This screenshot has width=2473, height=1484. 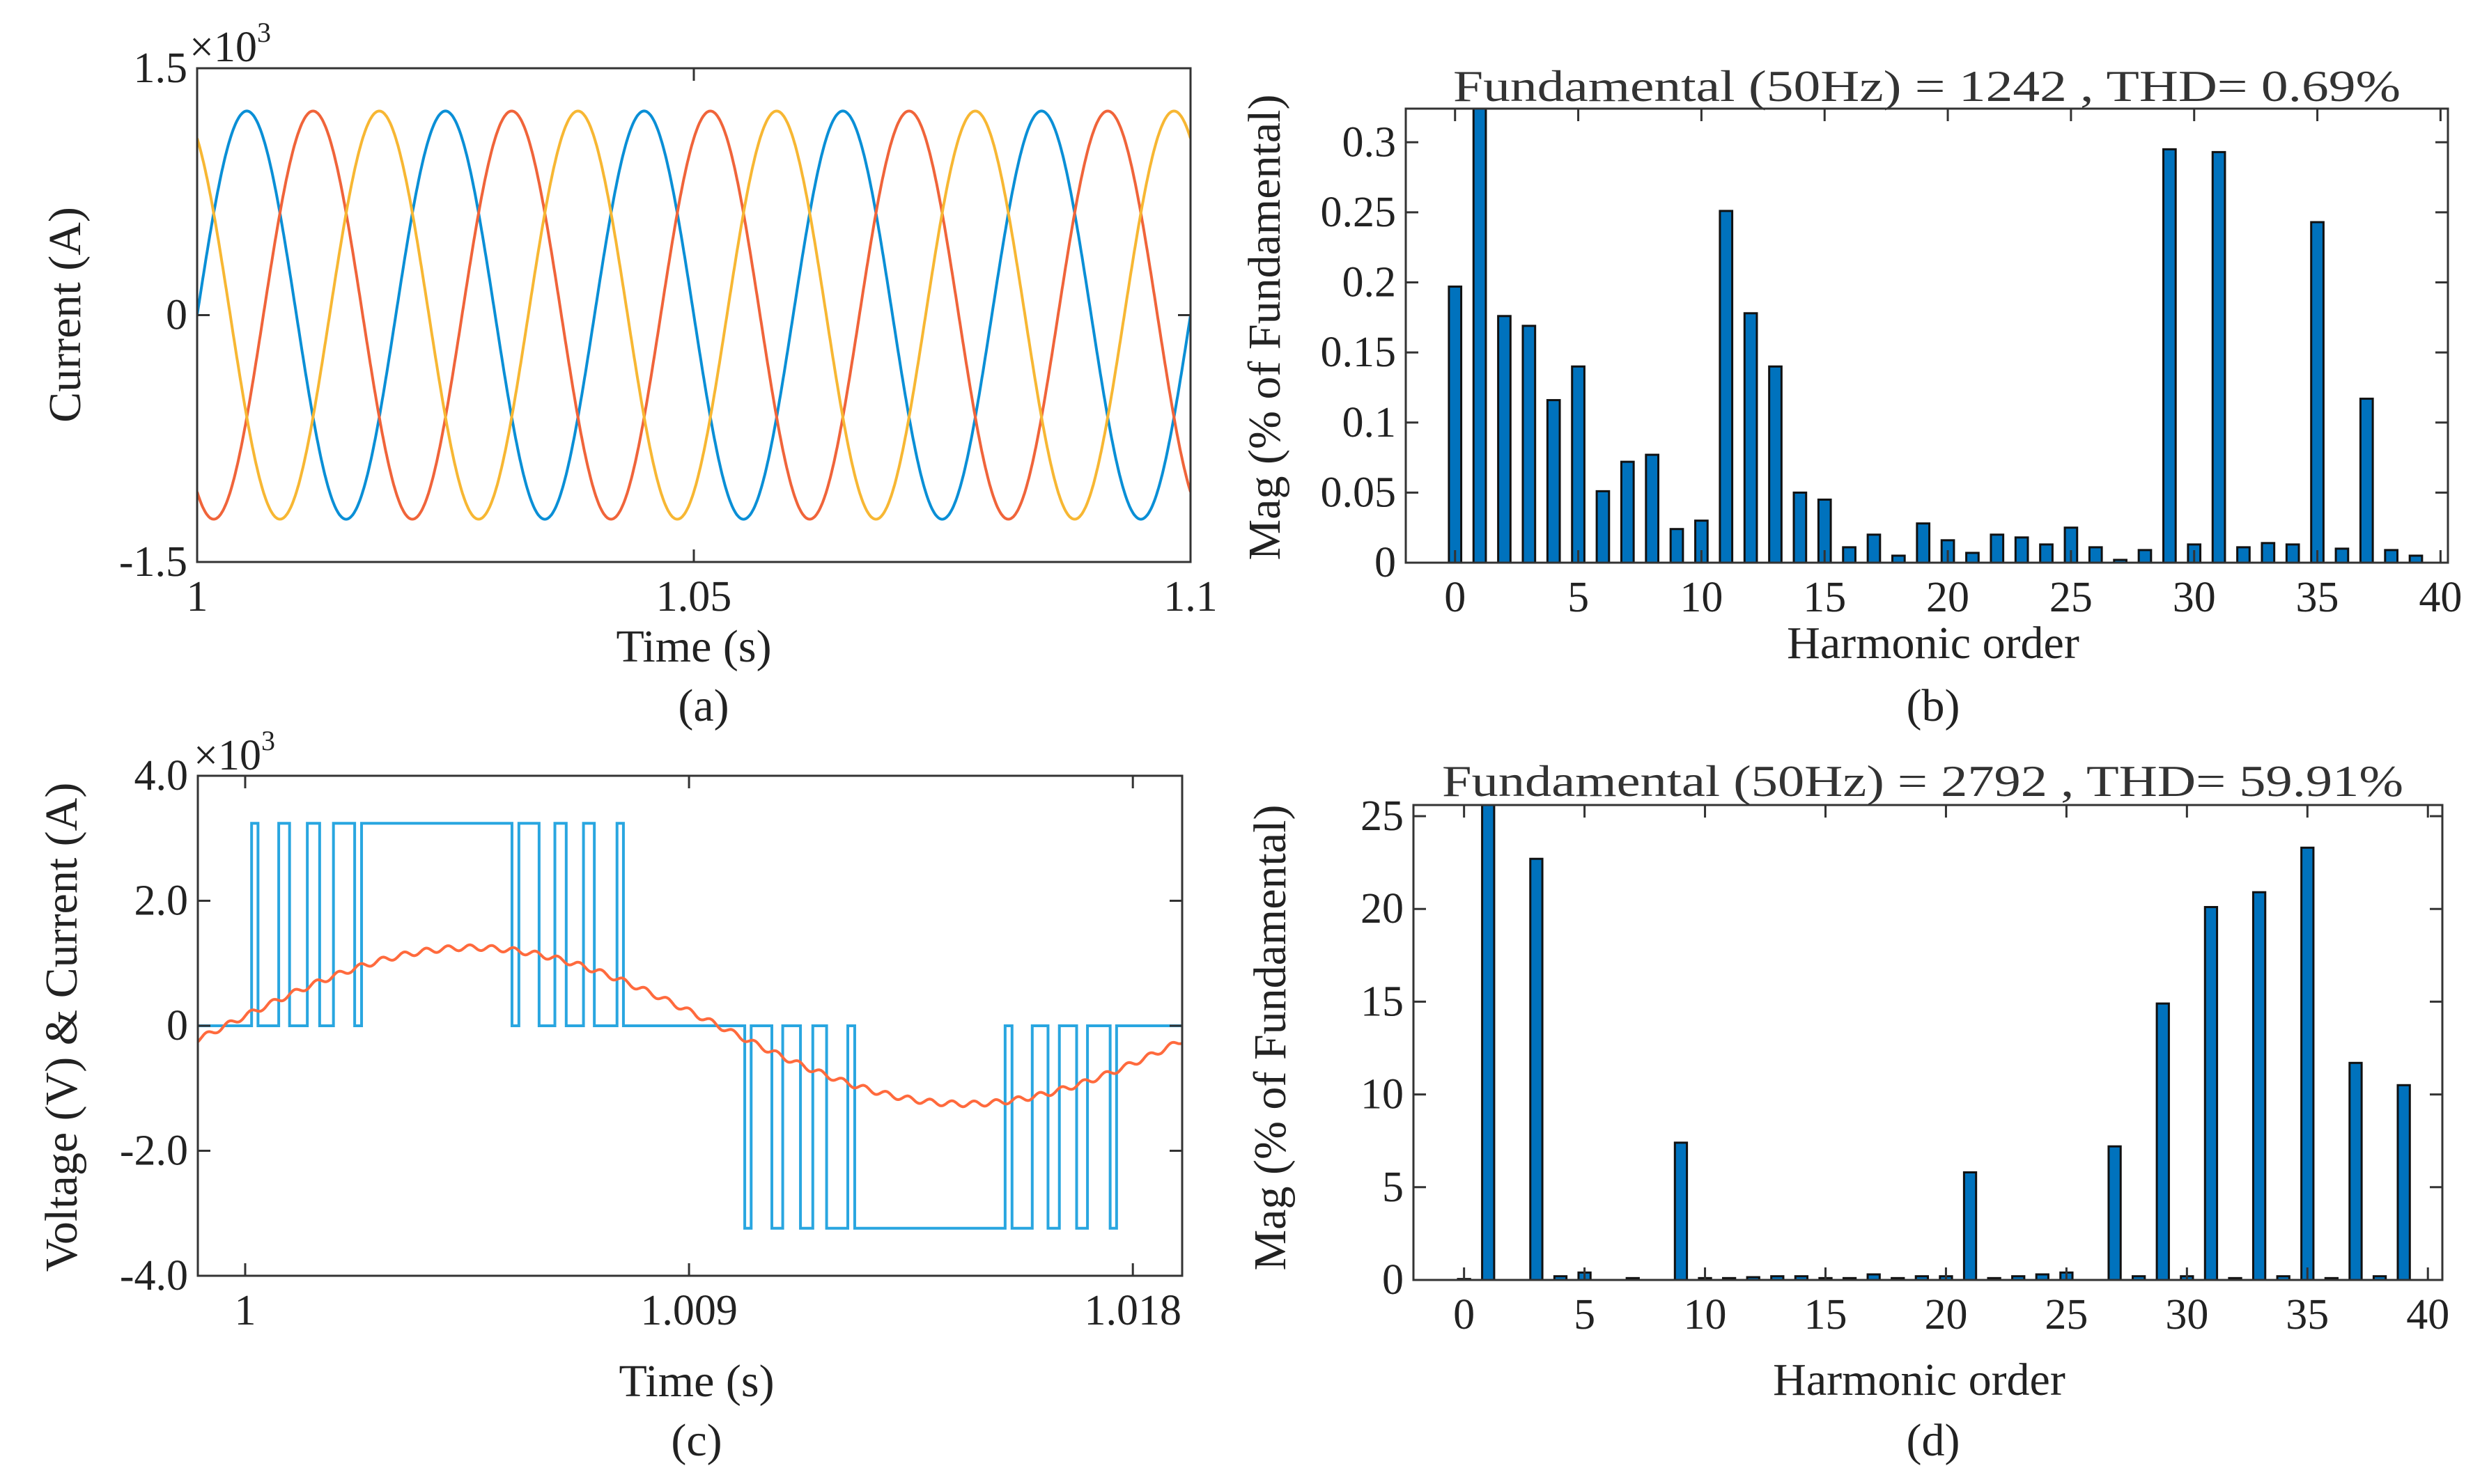 I want to click on x-tick-label: 25, so click(x=2066, y=1314).